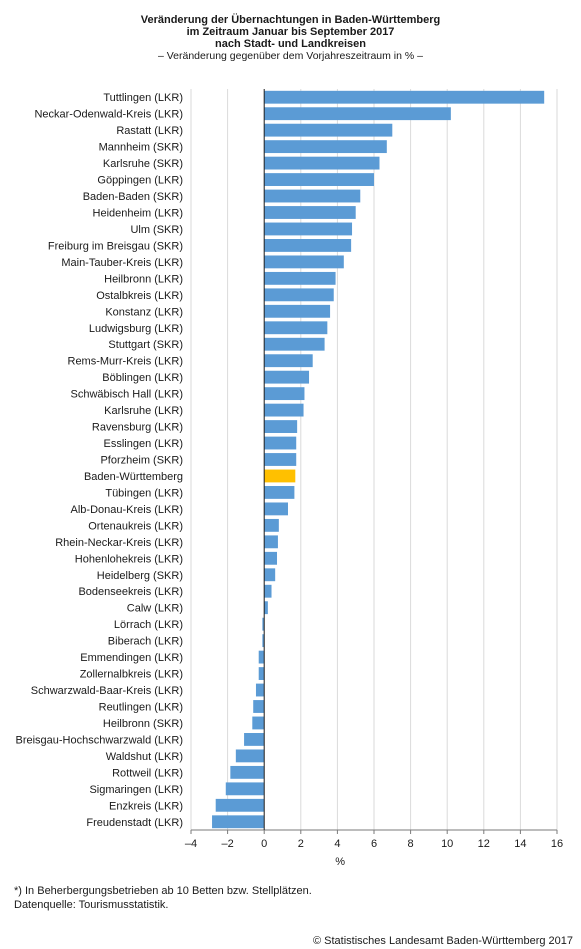  Describe the element at coordinates (144, 493) in the screenshot. I see `category-label: Tübingen (LKR)` at that location.